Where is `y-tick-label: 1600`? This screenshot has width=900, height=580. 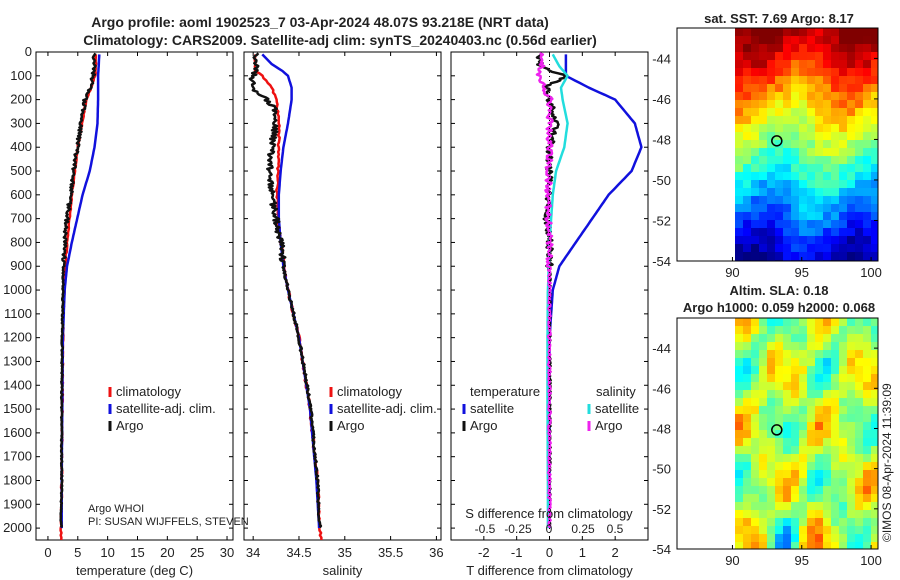
y-tick-label: 1600 is located at coordinates (17, 432).